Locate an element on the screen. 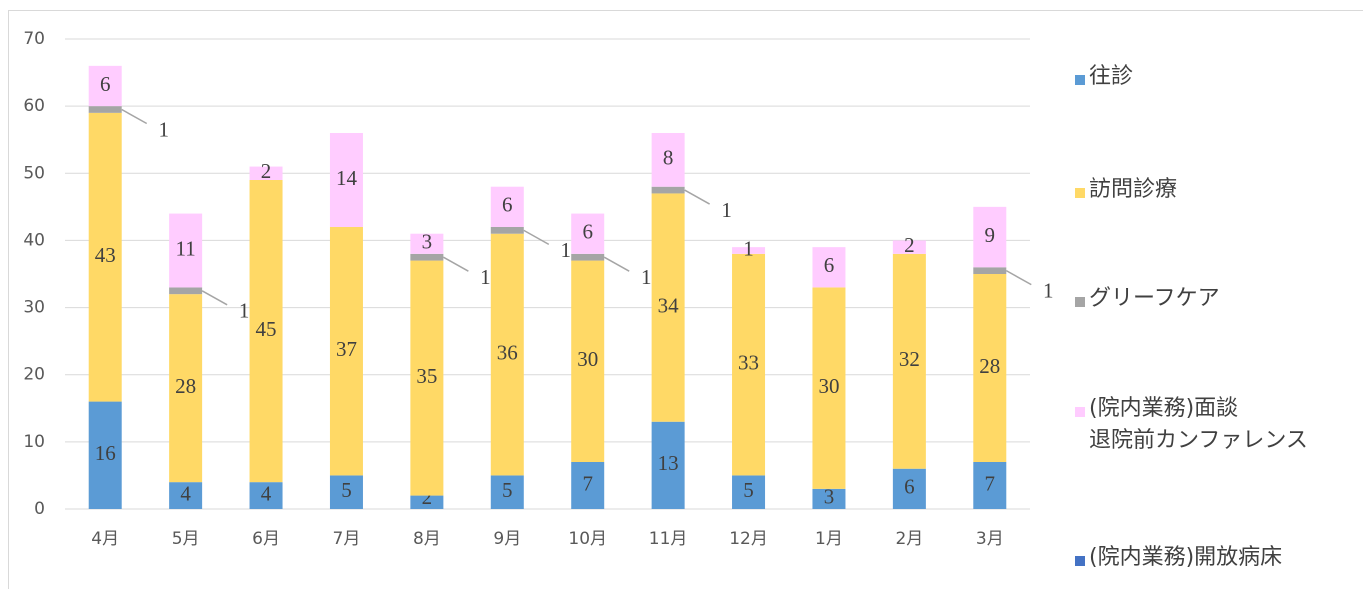 This screenshot has height=589, width=1363. x-tick-label: 1月 is located at coordinates (829, 539).